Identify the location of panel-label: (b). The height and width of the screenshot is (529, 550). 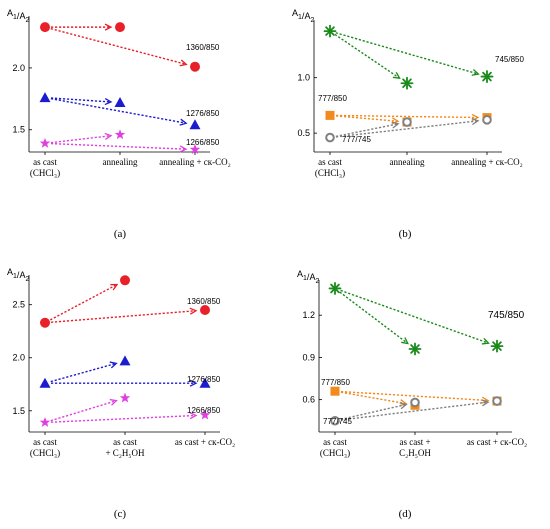
(405, 234).